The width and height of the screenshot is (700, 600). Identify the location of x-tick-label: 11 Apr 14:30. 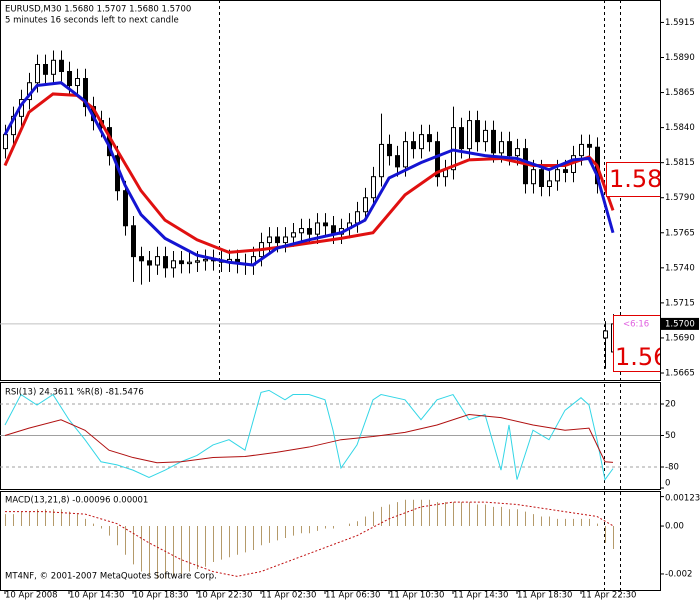
(480, 595).